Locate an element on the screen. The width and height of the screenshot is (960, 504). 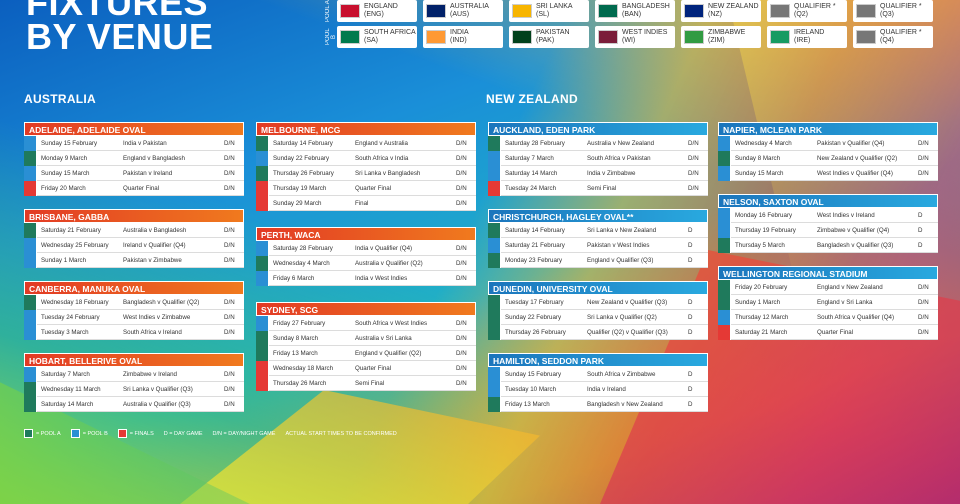
fixture-match: Final is located at coordinates (362, 203).